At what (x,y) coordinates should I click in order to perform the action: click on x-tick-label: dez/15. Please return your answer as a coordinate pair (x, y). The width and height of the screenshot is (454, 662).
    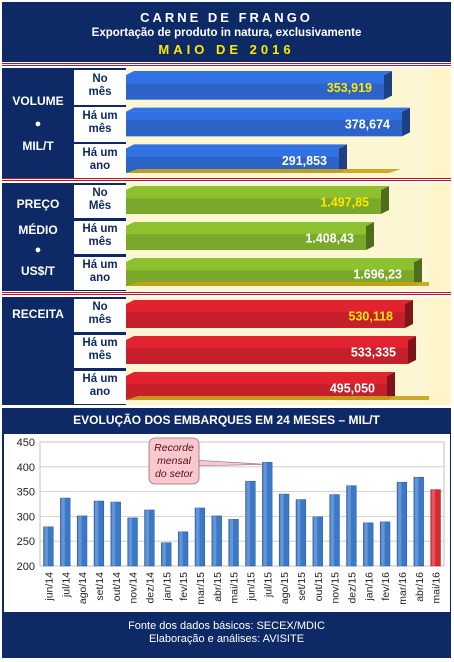
    Looking at the image, I should click on (352, 588).